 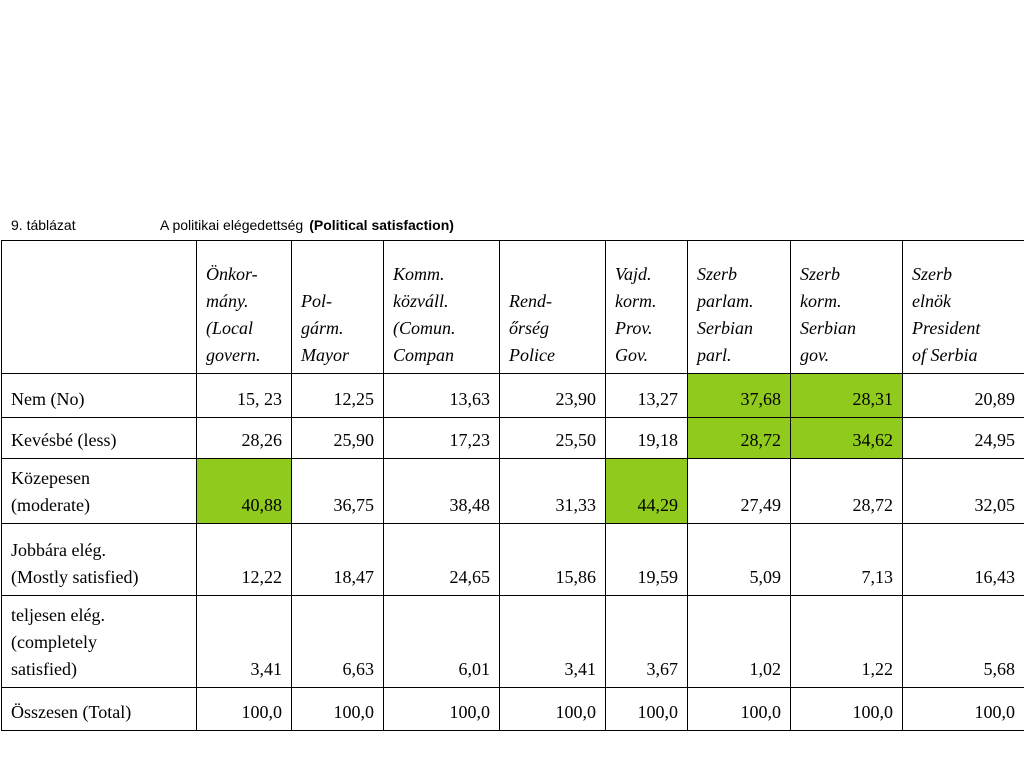 I want to click on row-label: Kevésbé (less), so click(x=99, y=438).